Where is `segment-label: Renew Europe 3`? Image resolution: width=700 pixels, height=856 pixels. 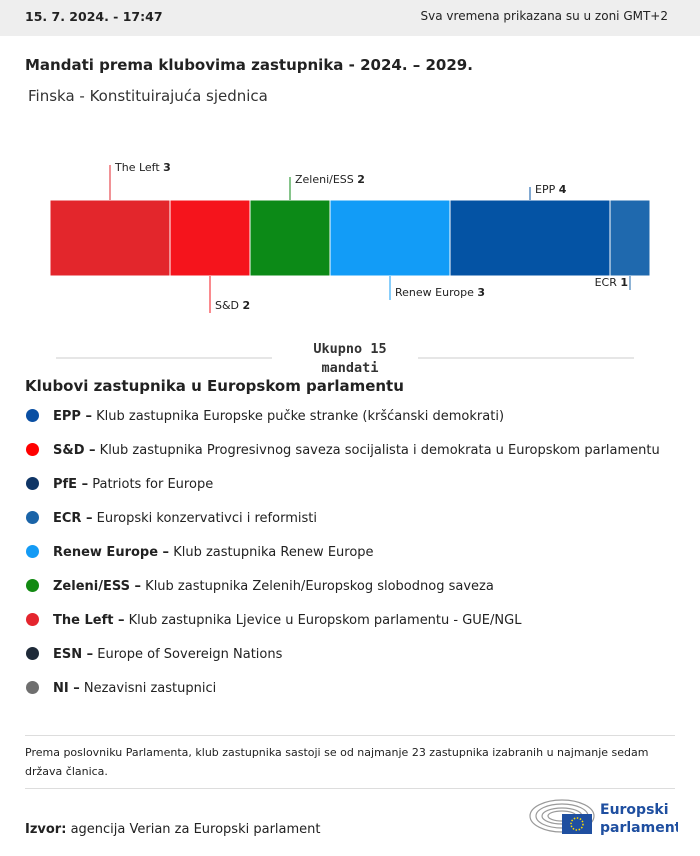 segment-label: Renew Europe 3 is located at coordinates (440, 292).